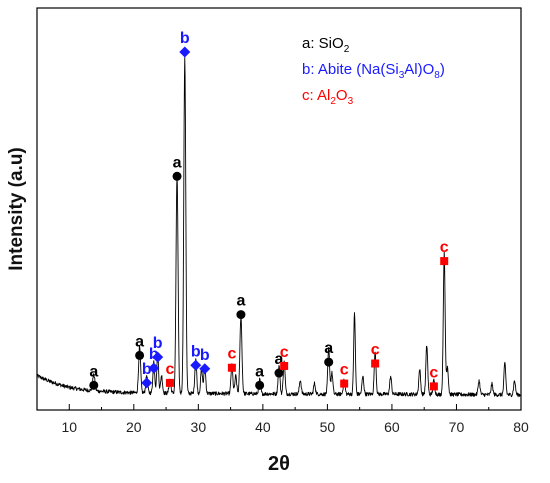 The height and width of the screenshot is (483, 550). What do you see at coordinates (328, 97) in the screenshot?
I see `legend-entry-c: c: Al2O3` at bounding box center [328, 97].